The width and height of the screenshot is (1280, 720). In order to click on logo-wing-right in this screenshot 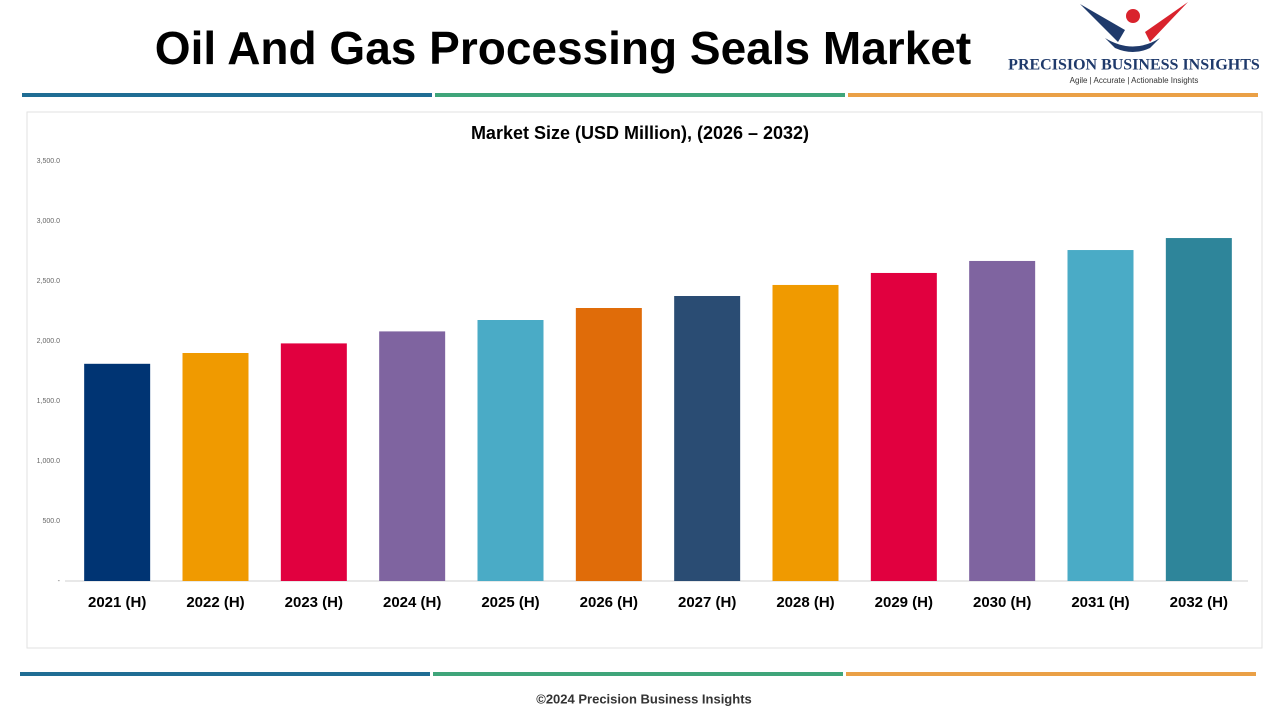, I will do `click(1166, 22)`.